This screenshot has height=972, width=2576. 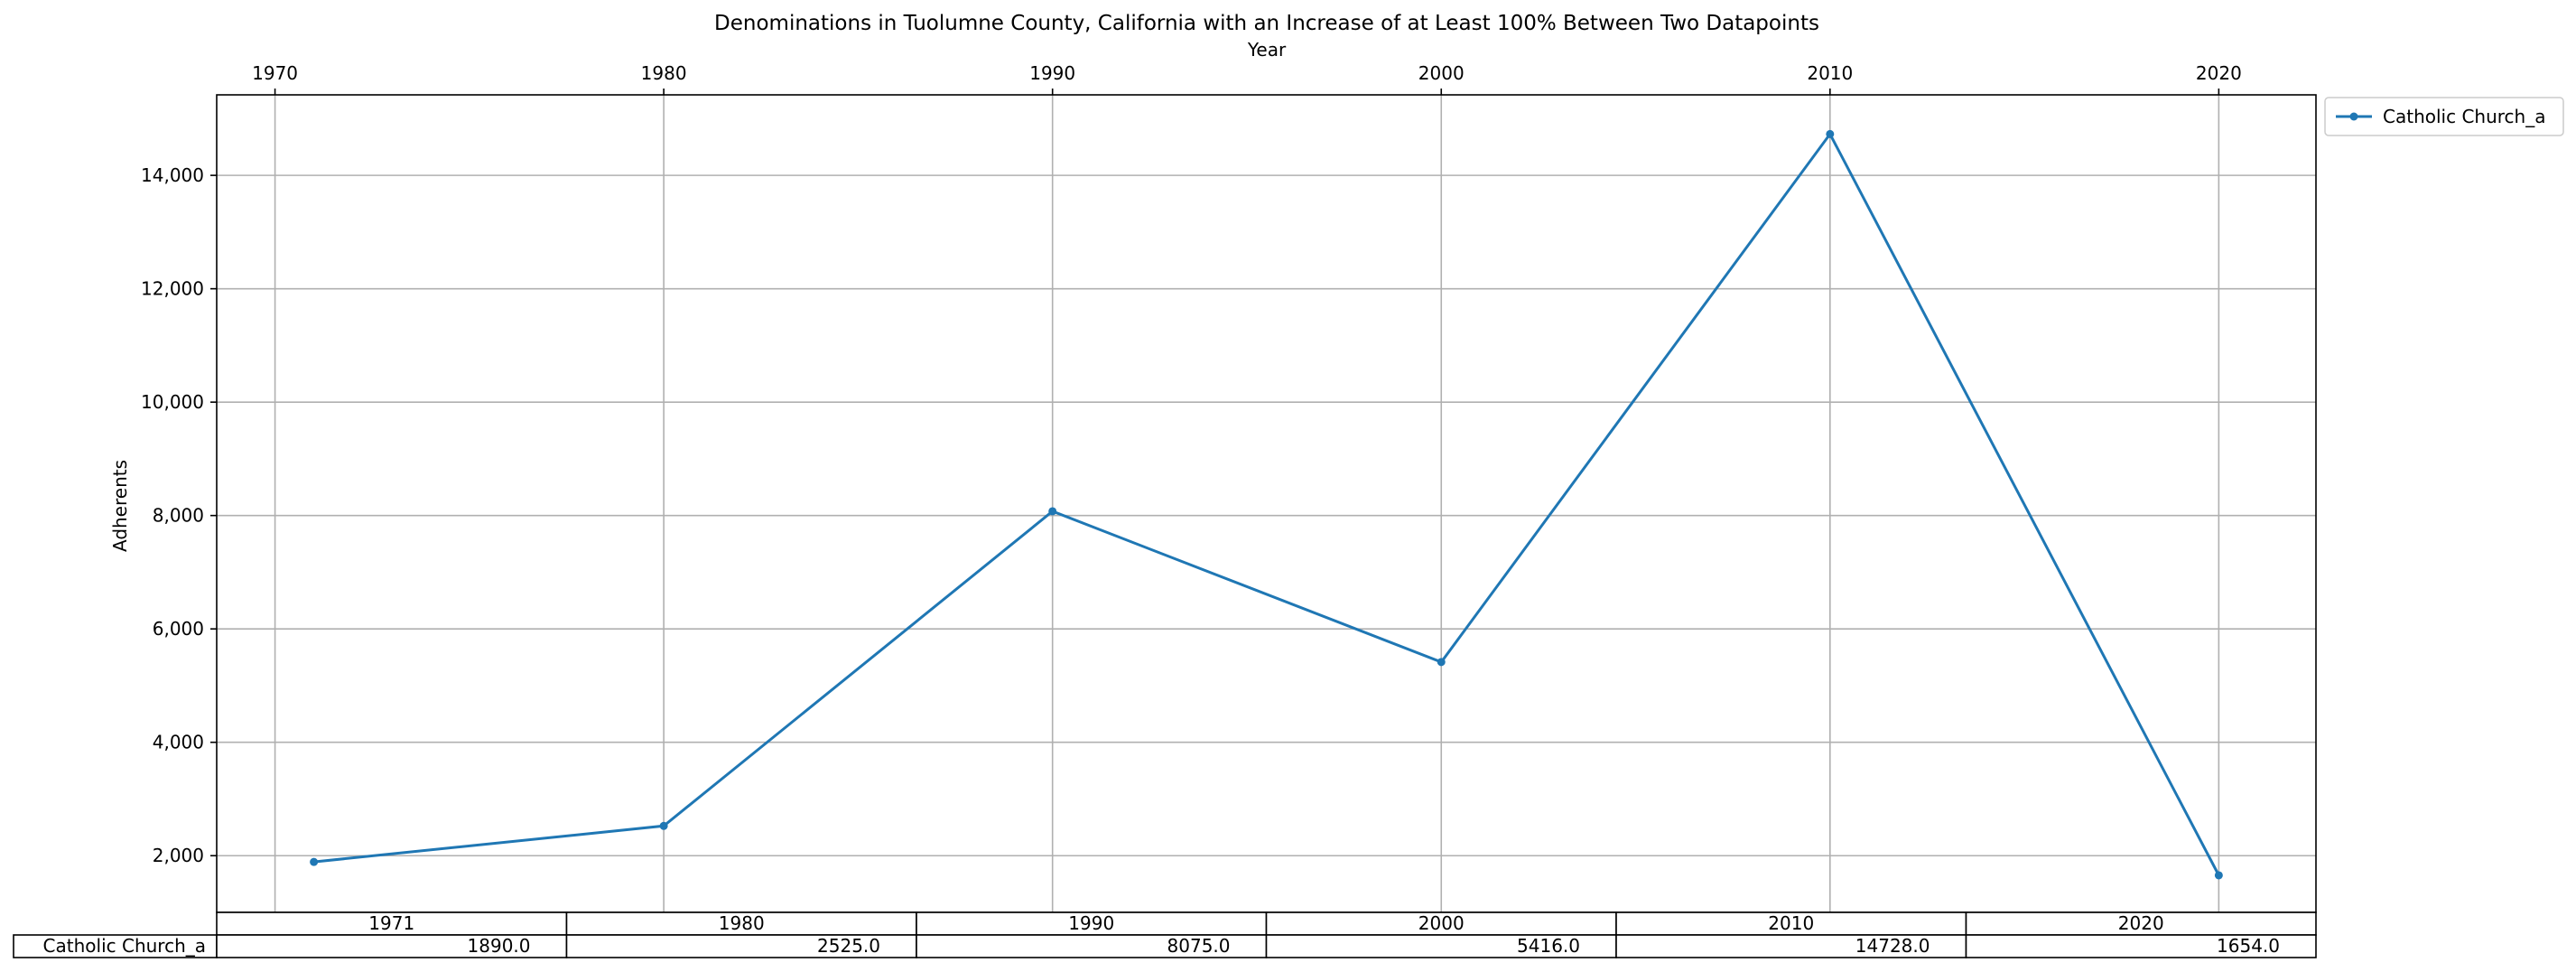 I want to click on y-ticks: 2,000 4,000 6,000 8,000 10,000 12,000 14,000, so click(x=179, y=515).